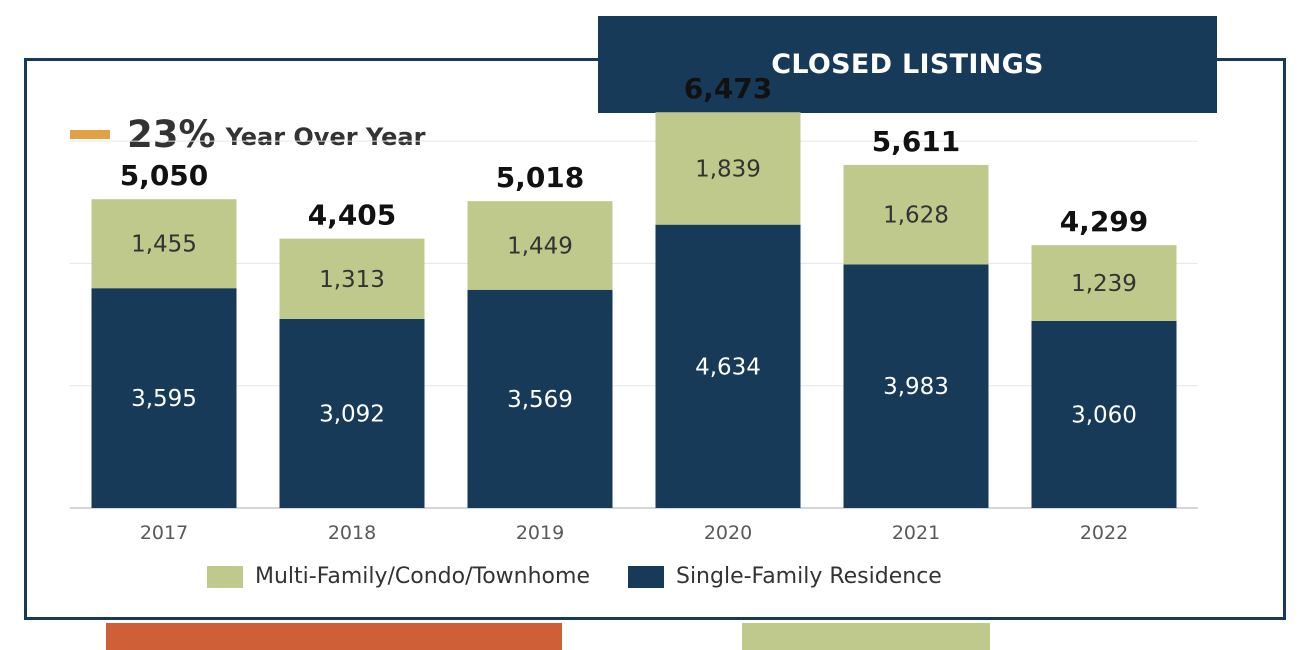 This screenshot has width=1314, height=650. I want to click on bar-single-family-2019, so click(540, 398).